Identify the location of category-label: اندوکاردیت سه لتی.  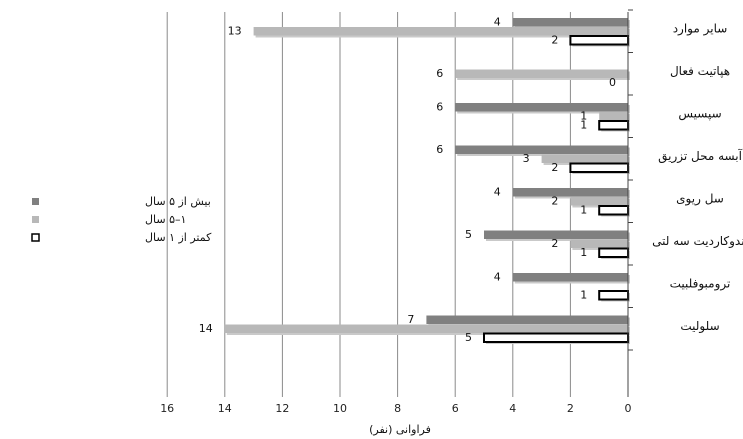
(697, 241).